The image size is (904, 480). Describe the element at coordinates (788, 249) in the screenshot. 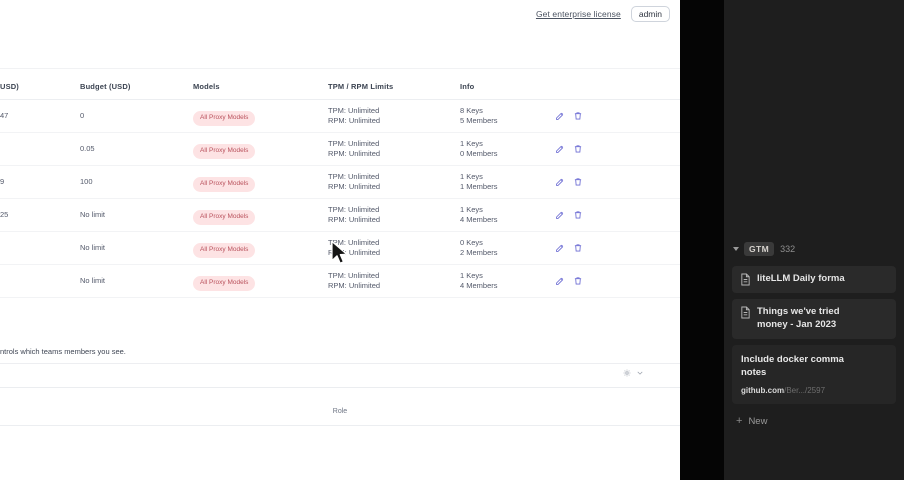

I see `gtm-count: 332` at that location.